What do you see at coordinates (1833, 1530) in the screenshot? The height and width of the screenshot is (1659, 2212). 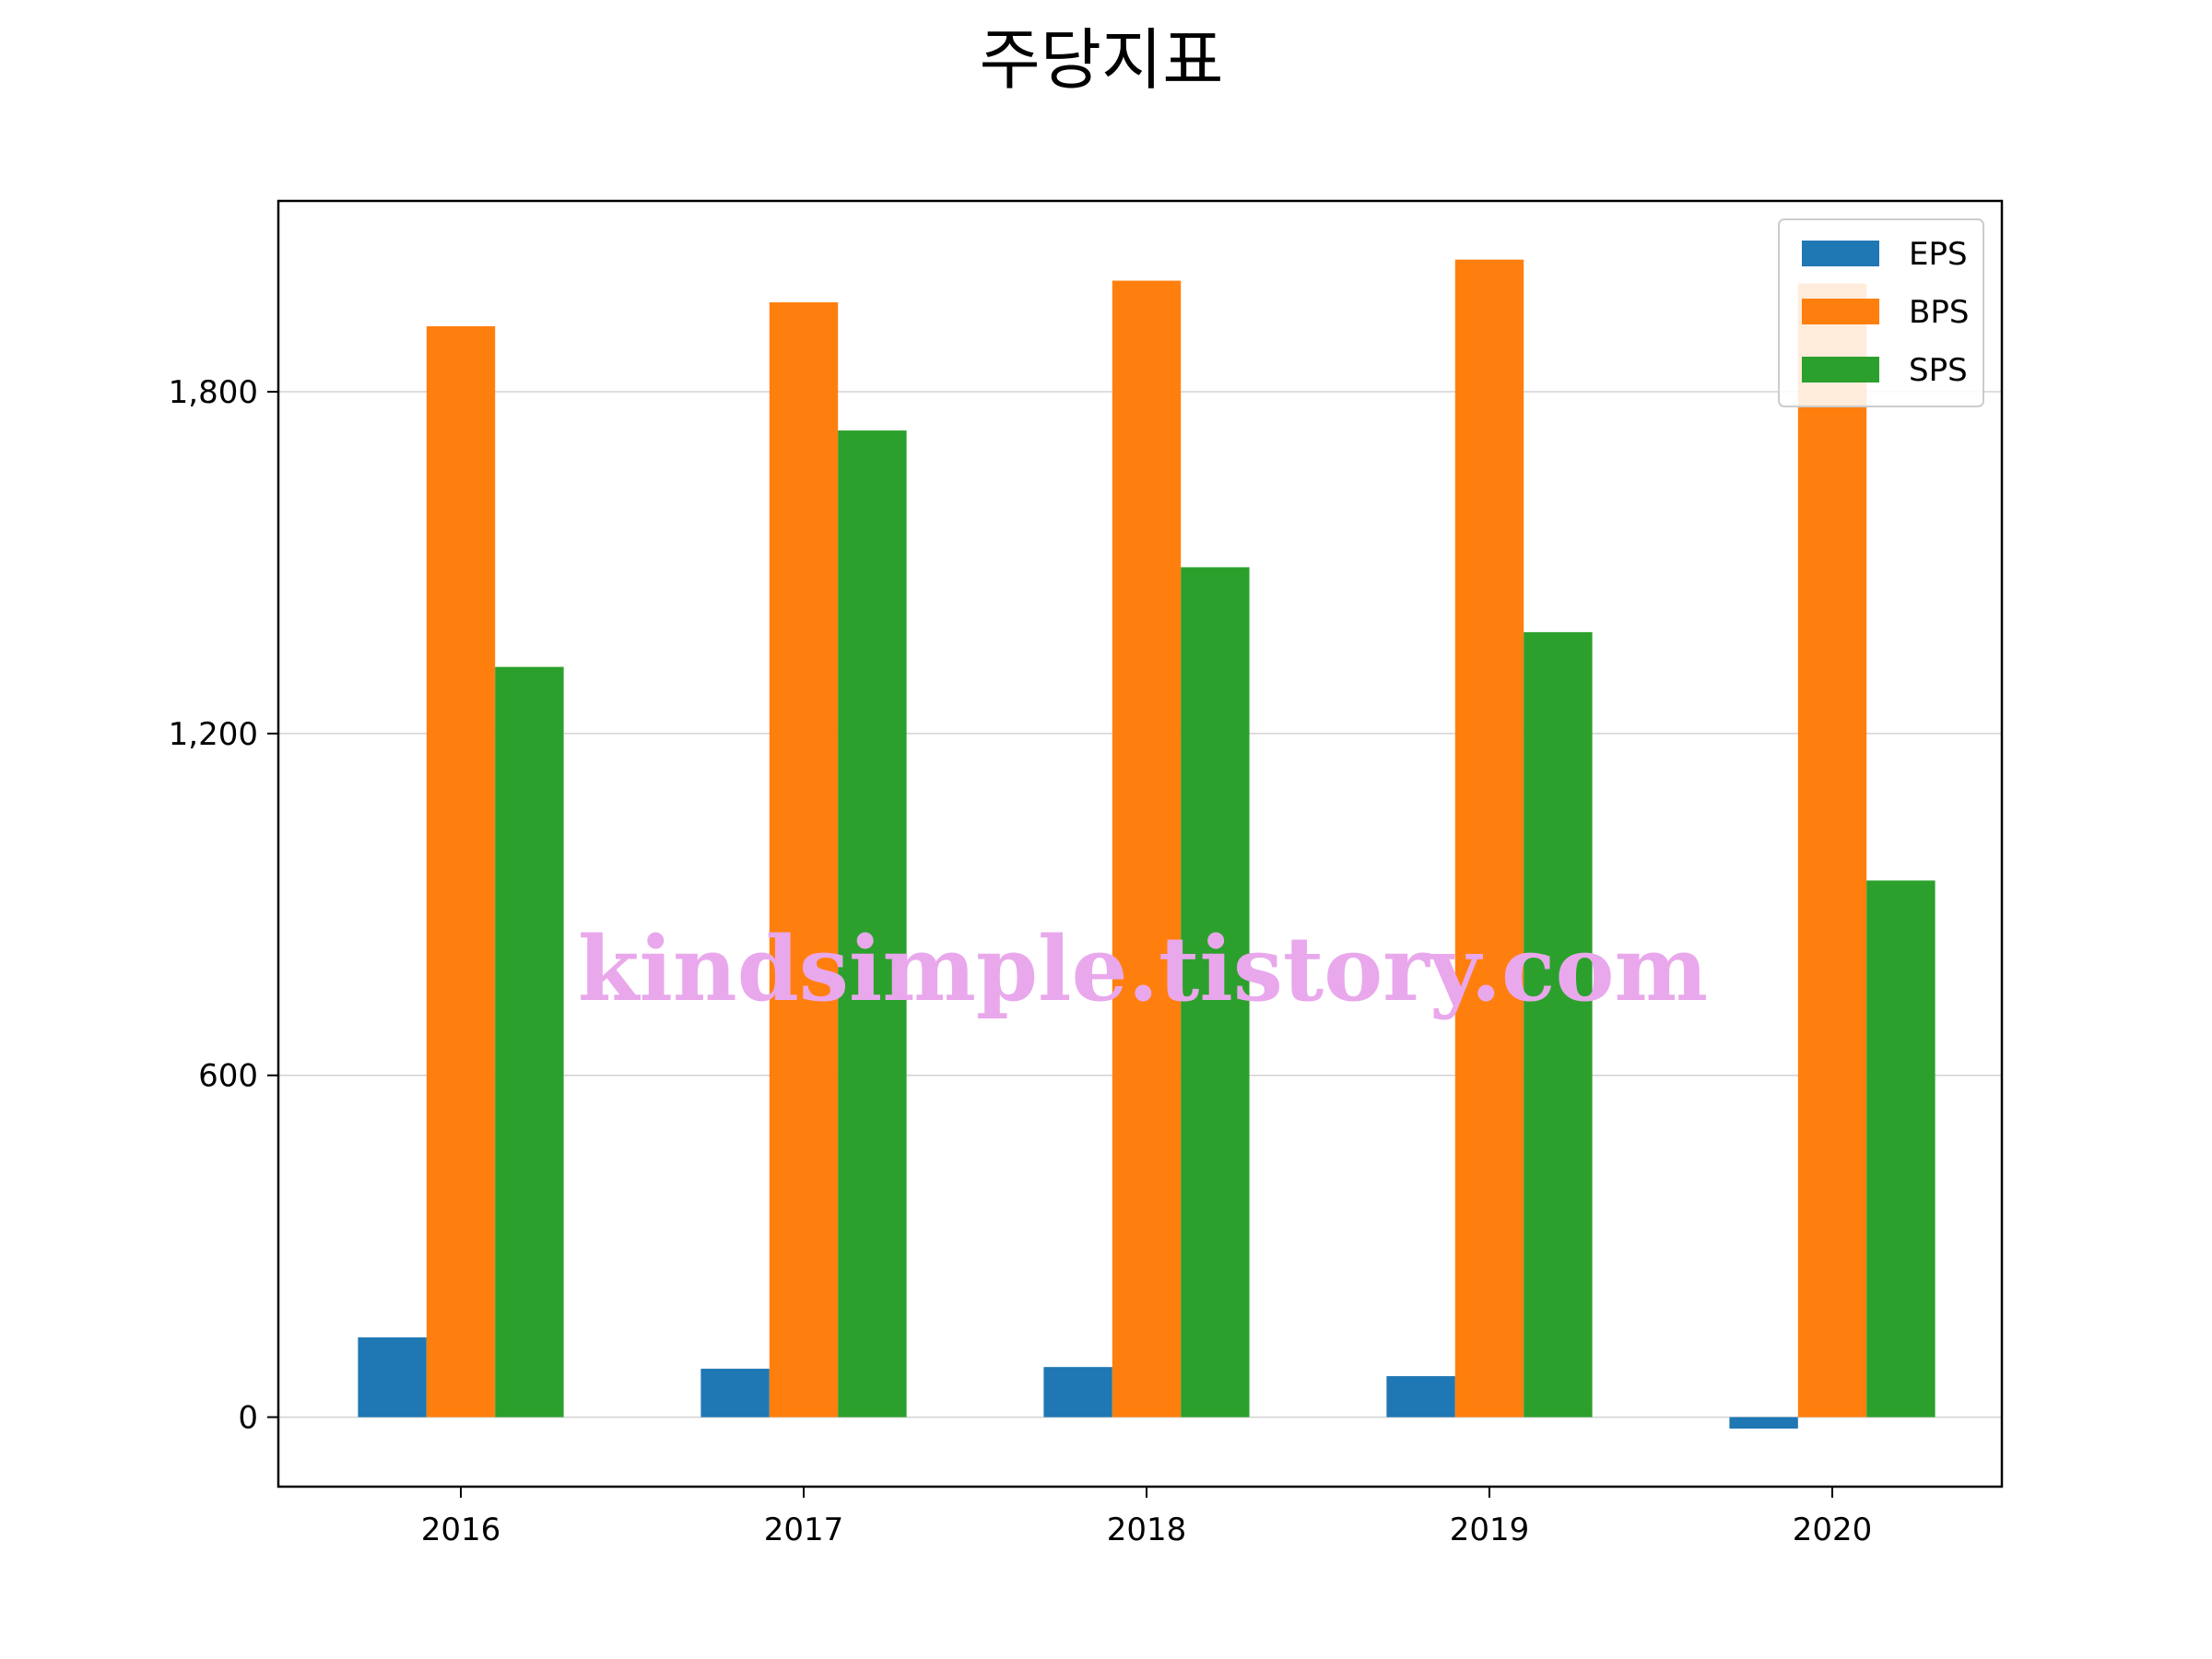 I see `x-tick-label: 2020` at bounding box center [1833, 1530].